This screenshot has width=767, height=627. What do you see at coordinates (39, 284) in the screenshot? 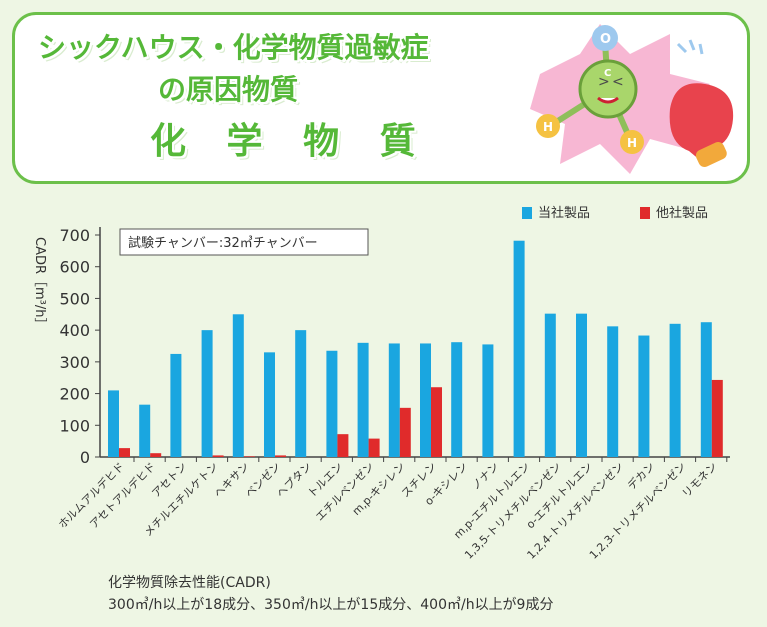
I see `y-axis-label: CADR［m³/h］` at bounding box center [39, 284].